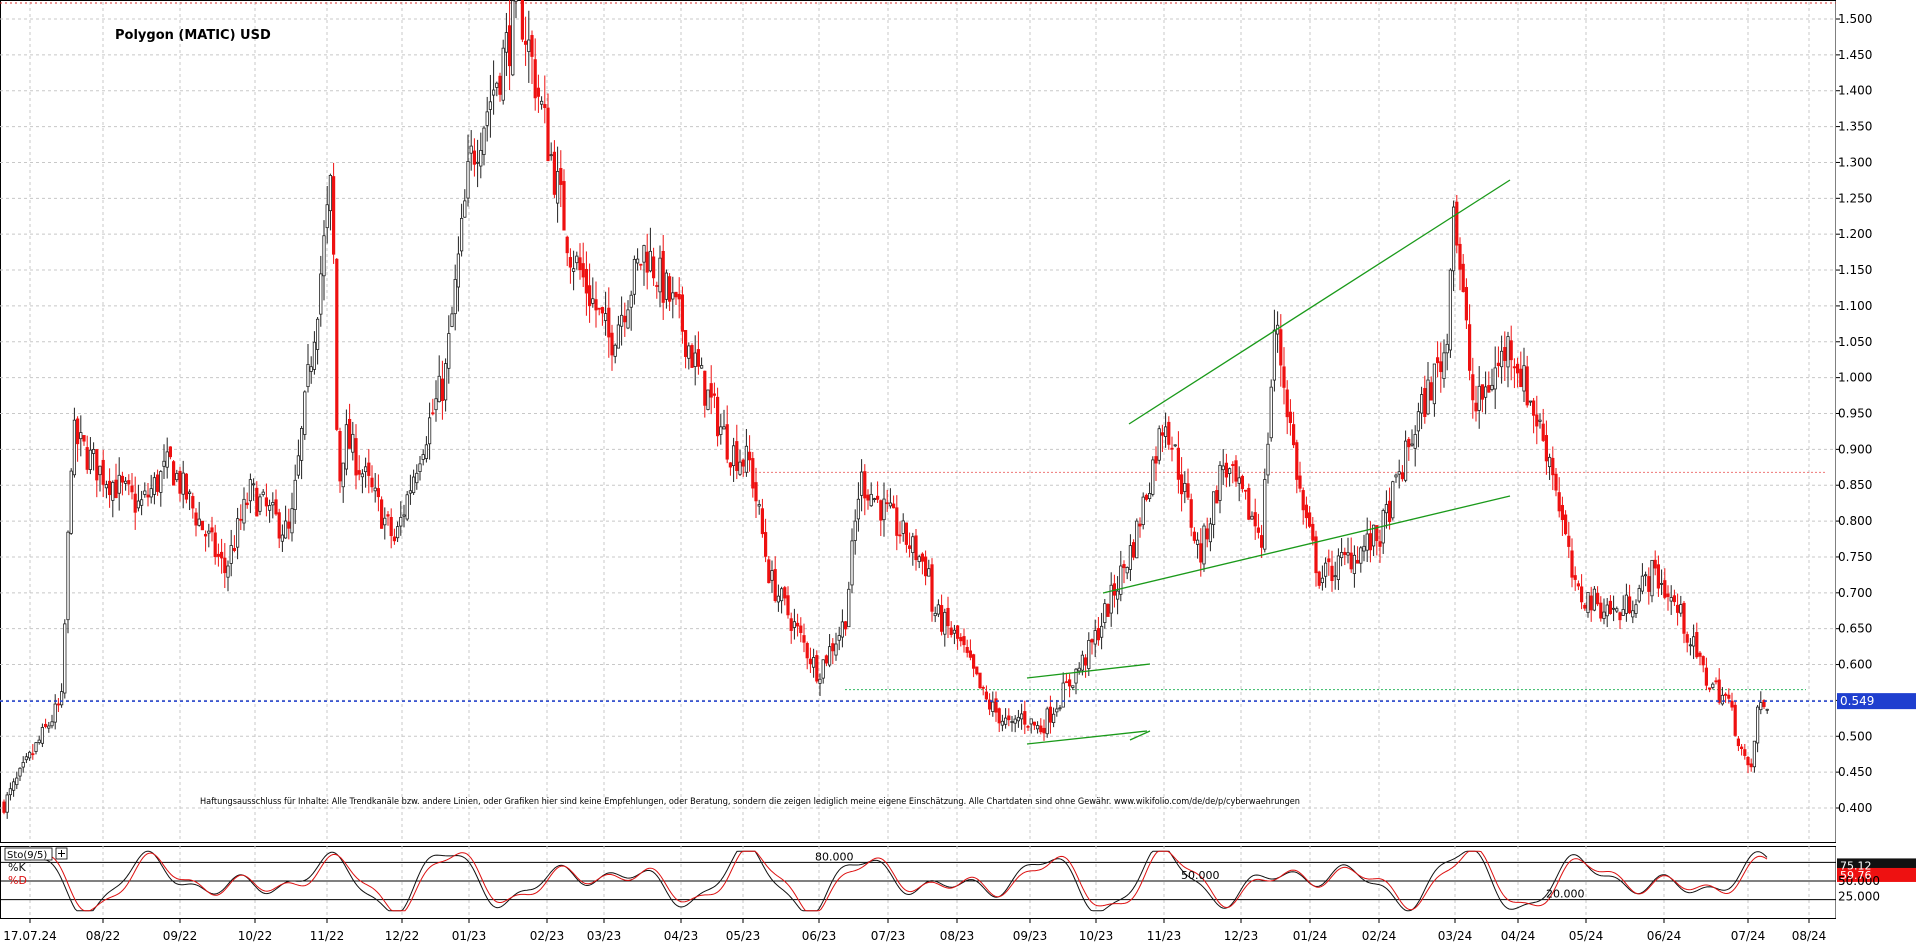  I want to click on y-tick-label: 1.050, so click(1855, 342).